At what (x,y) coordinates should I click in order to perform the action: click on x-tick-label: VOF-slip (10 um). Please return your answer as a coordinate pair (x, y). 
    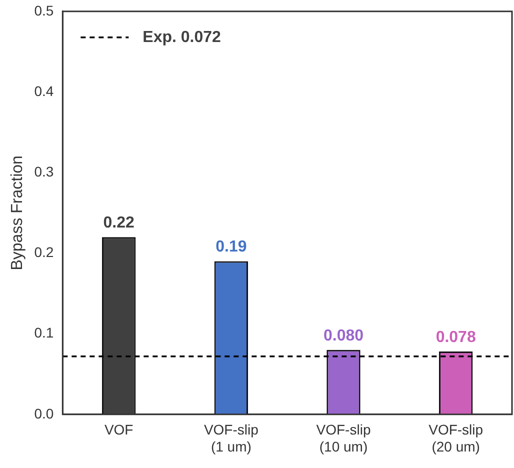
    Looking at the image, I should click on (343, 438).